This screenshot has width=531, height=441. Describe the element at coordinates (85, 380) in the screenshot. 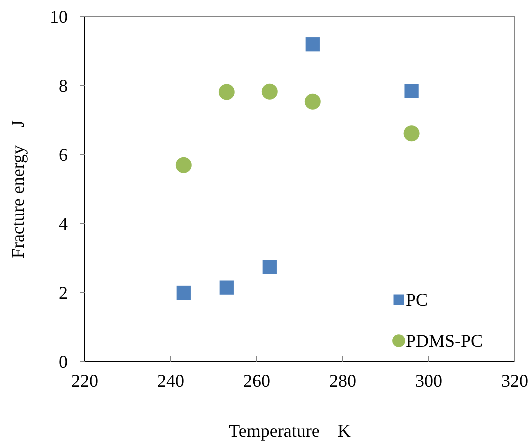

I see `x-tick-label: 220` at that location.